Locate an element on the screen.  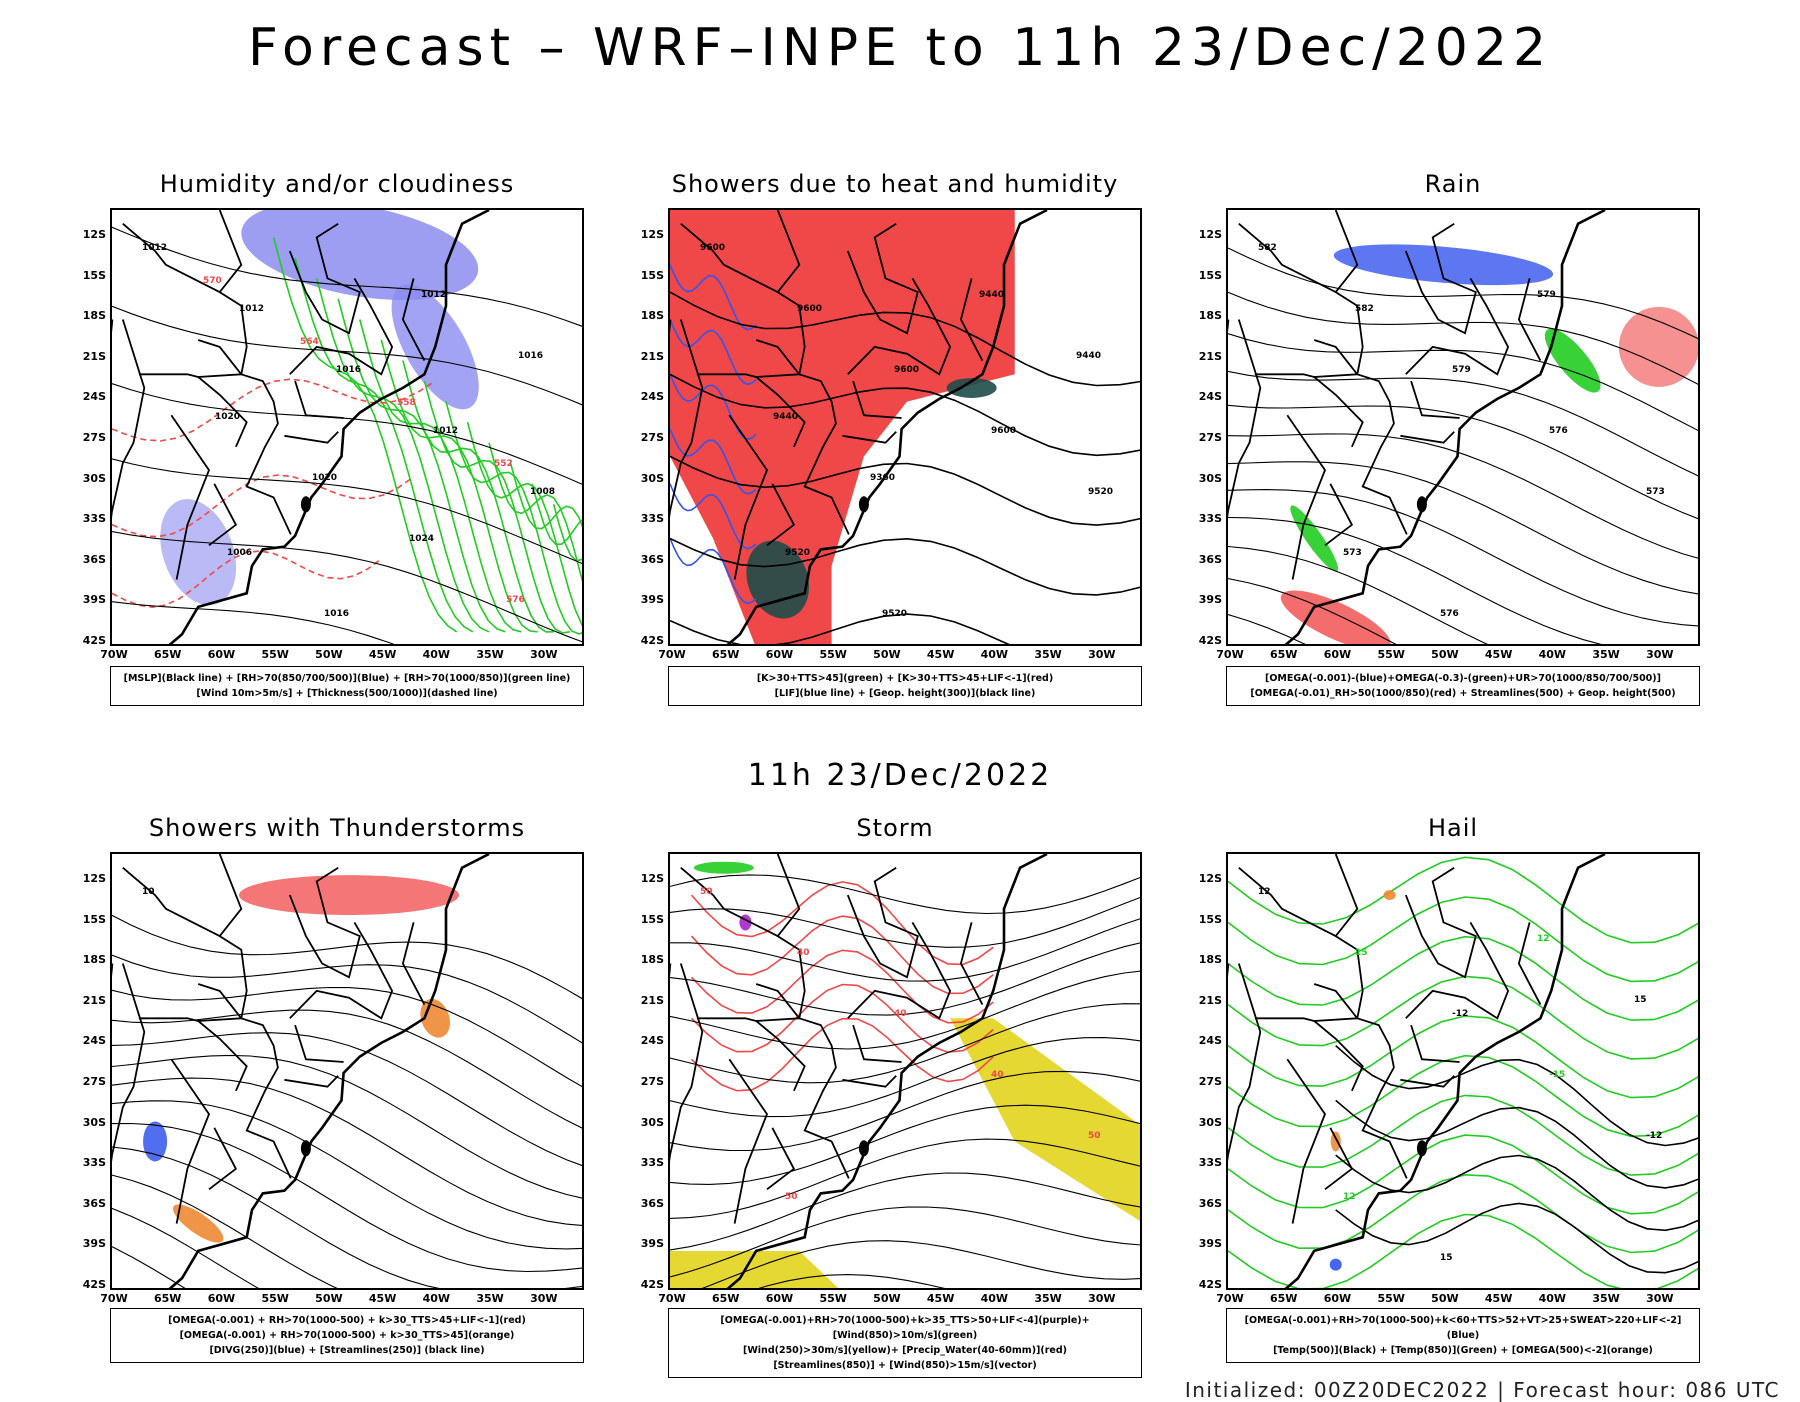
panel-title: Rain is located at coordinates (1453, 184).